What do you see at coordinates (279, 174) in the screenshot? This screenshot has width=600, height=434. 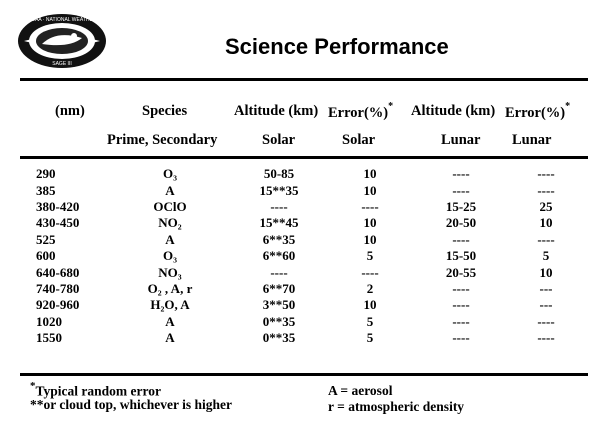 I see `cell-altitude-solar: 50-85` at bounding box center [279, 174].